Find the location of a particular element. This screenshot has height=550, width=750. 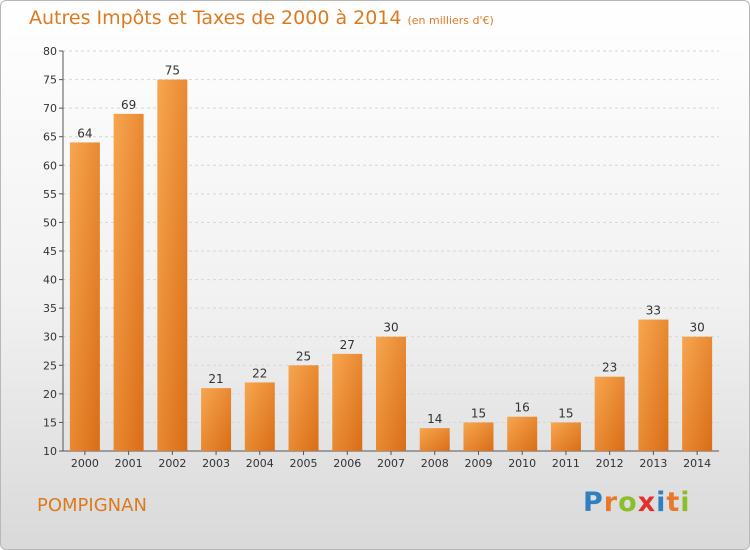

data-label-2007: 30 is located at coordinates (390, 328).